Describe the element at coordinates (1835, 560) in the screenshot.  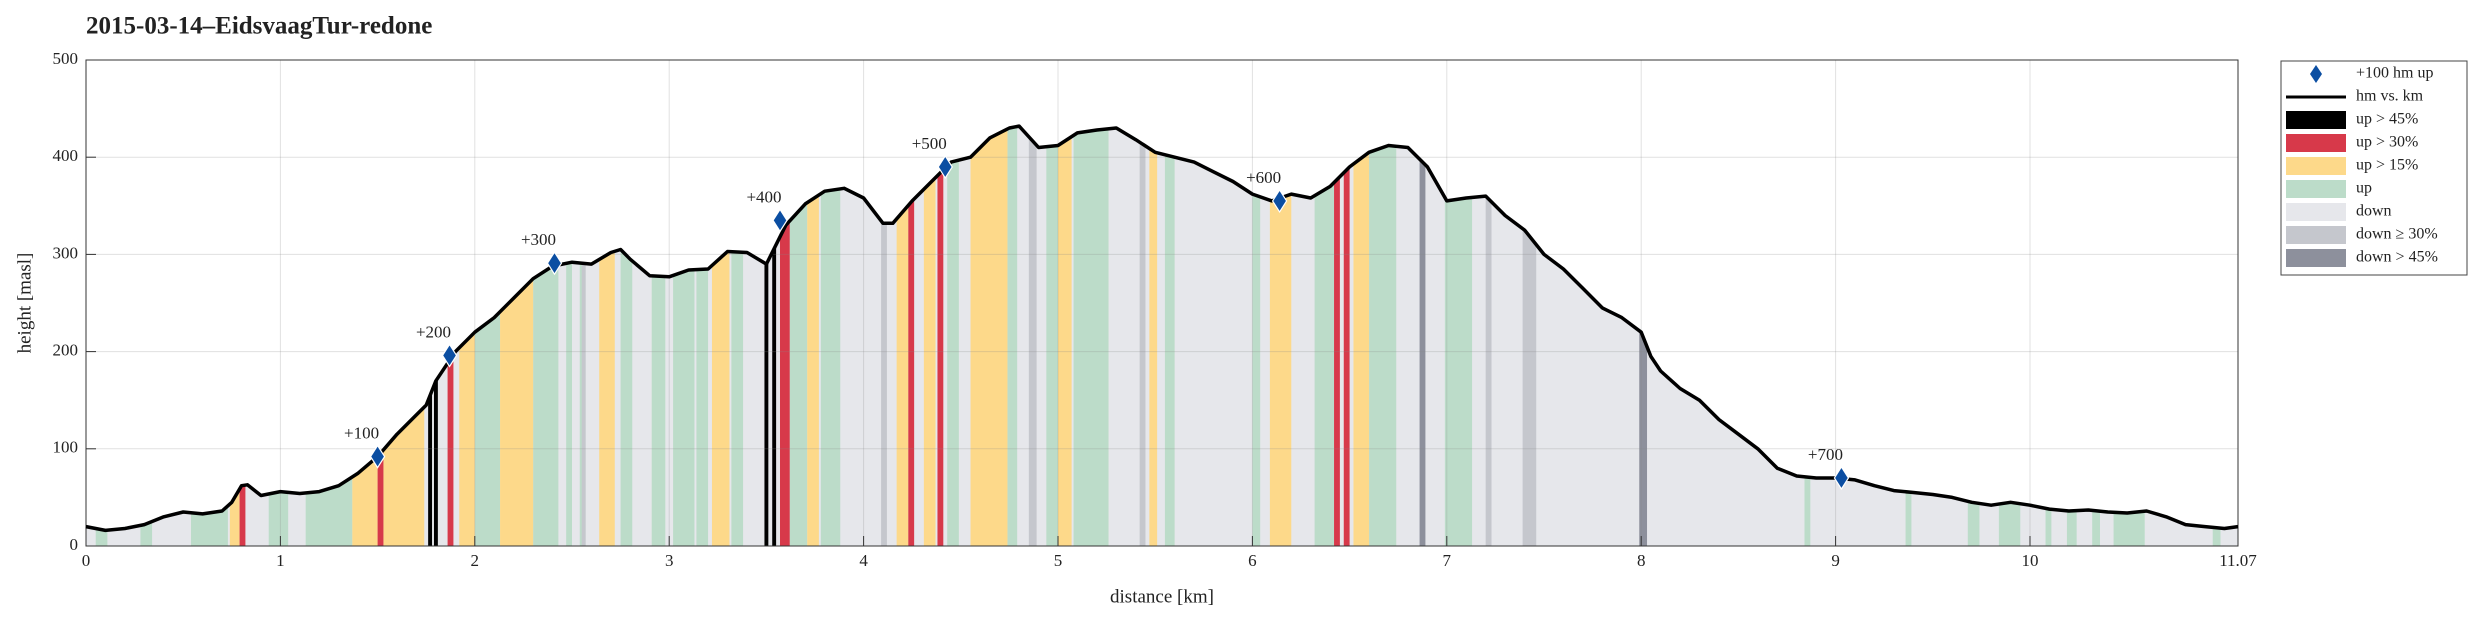
I see `x-tick-label: 9` at that location.